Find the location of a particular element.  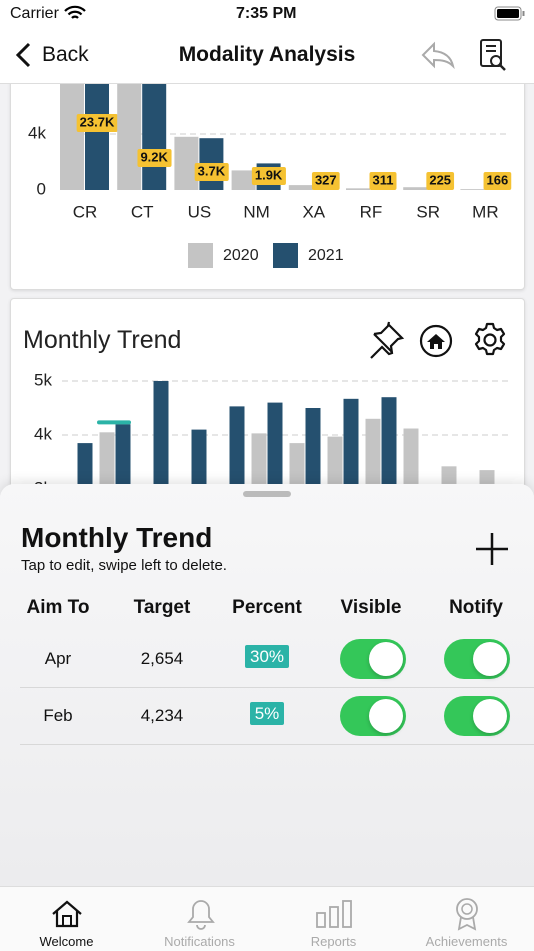

notifications-icon is located at coordinates (201, 914).